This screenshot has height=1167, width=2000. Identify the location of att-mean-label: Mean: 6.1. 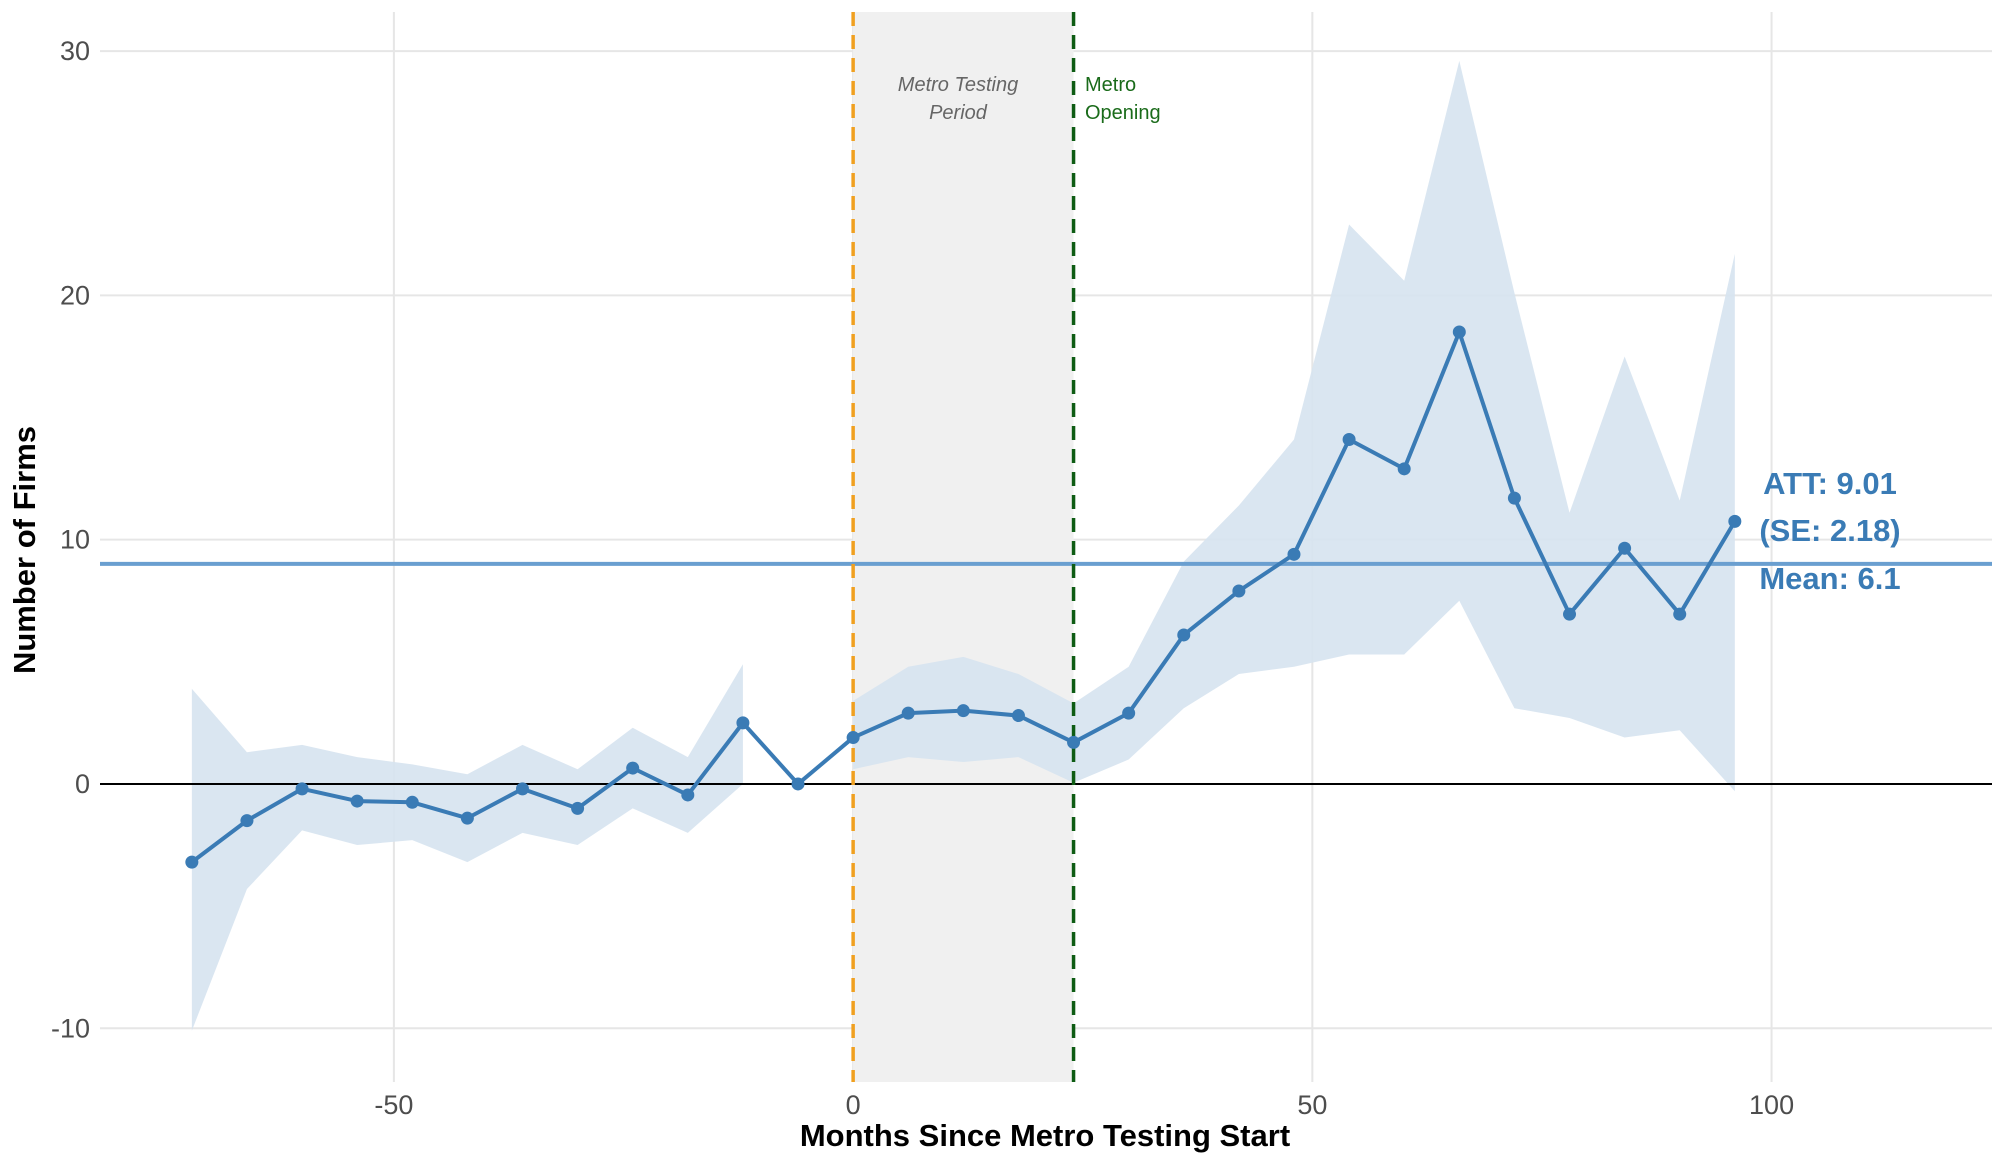
(1829, 578).